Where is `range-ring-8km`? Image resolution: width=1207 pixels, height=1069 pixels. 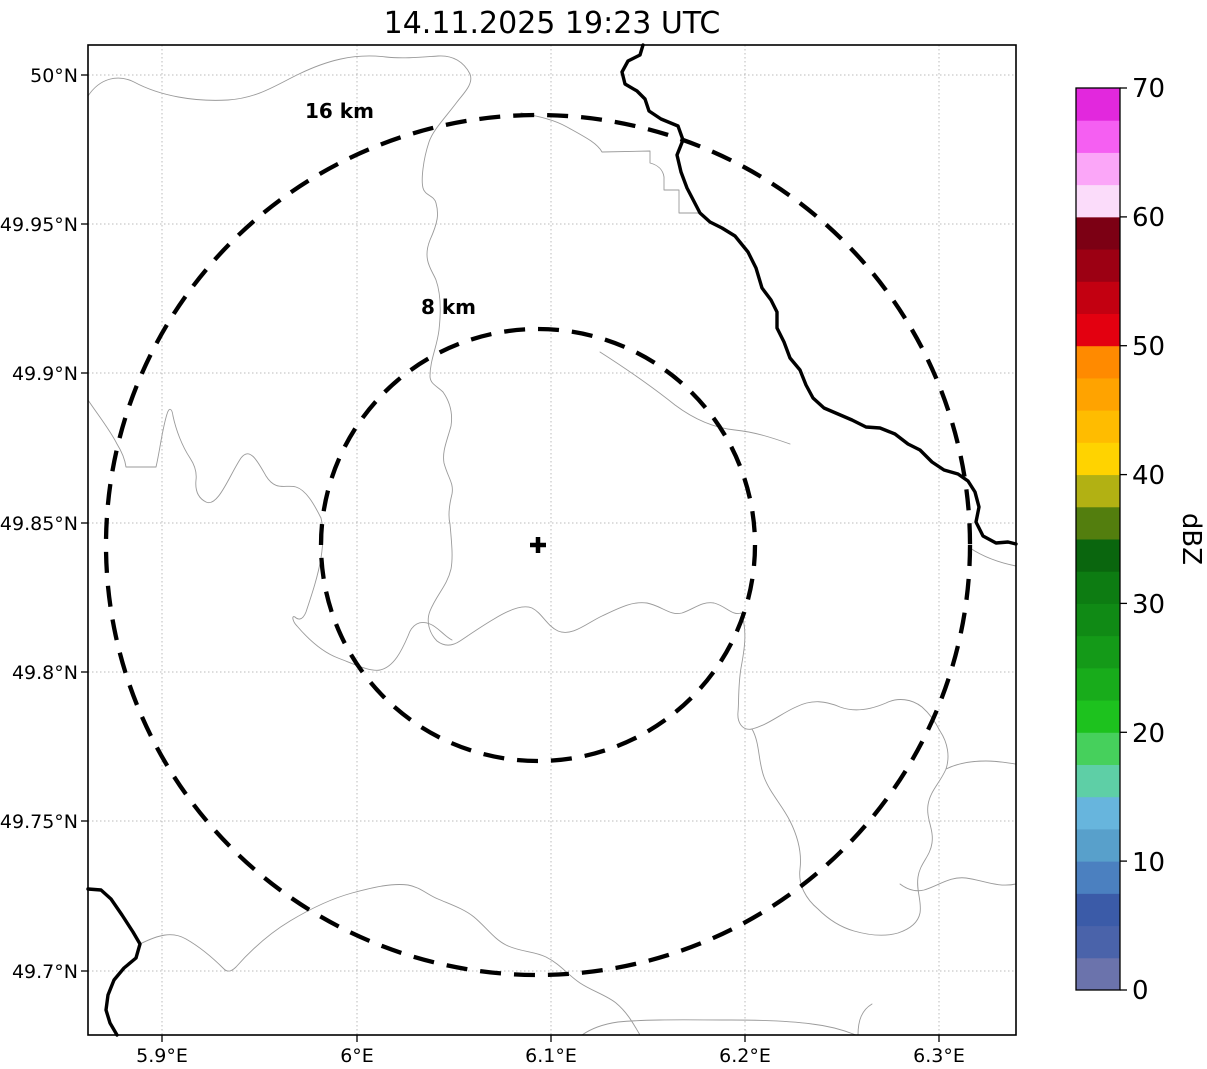 range-ring-8km is located at coordinates (538, 545).